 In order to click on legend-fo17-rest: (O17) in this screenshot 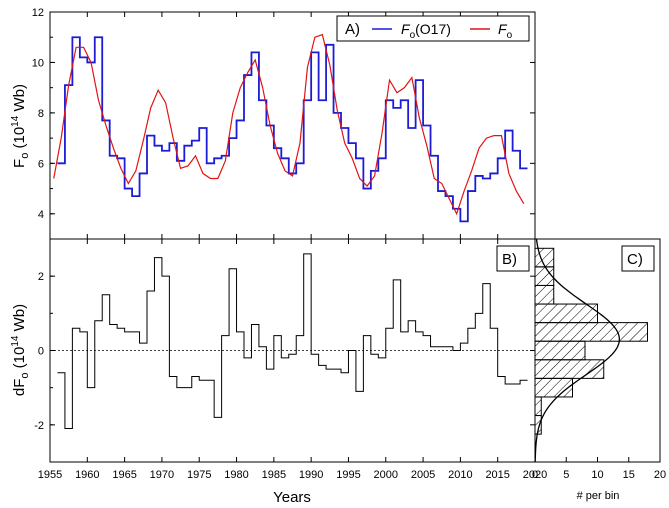, I will do `click(433, 29)`.